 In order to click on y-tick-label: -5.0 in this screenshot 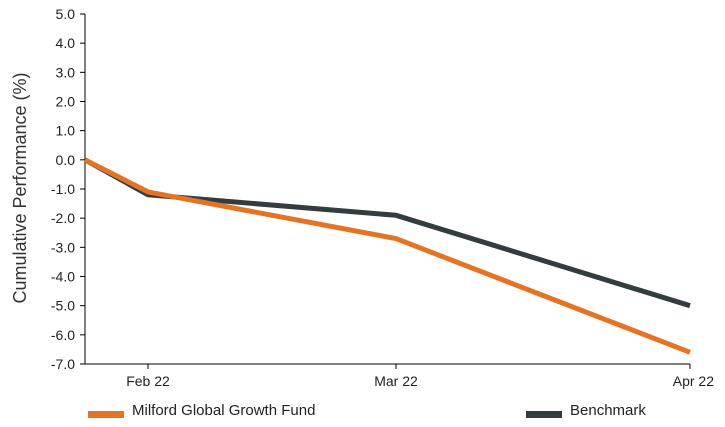, I will do `click(63, 306)`.